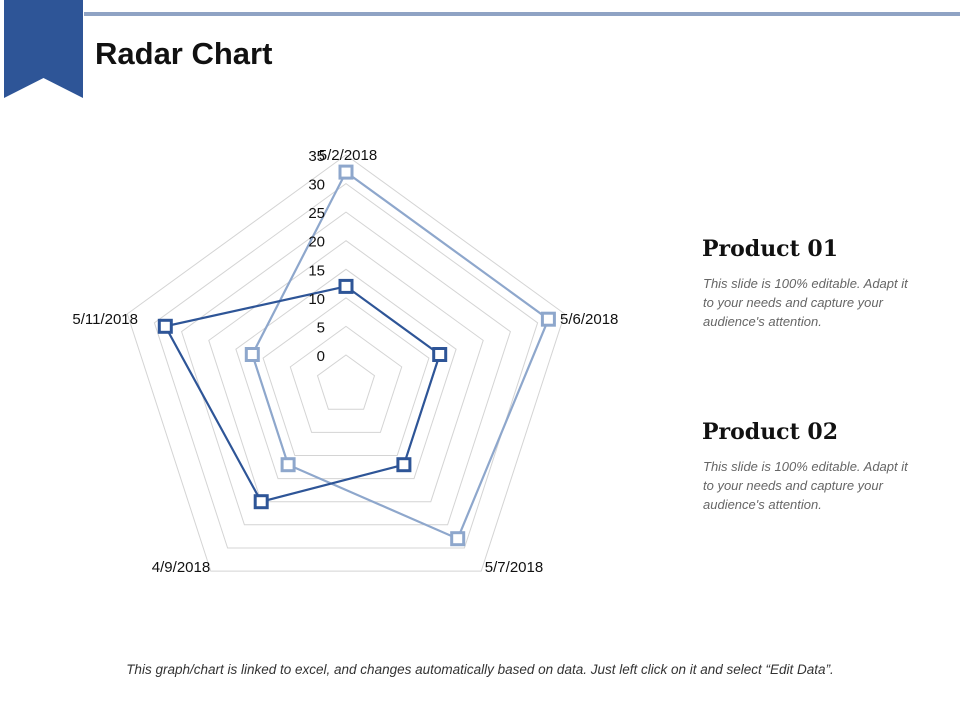 The width and height of the screenshot is (960, 720). I want to click on tick-label-2: 10, so click(316, 299).